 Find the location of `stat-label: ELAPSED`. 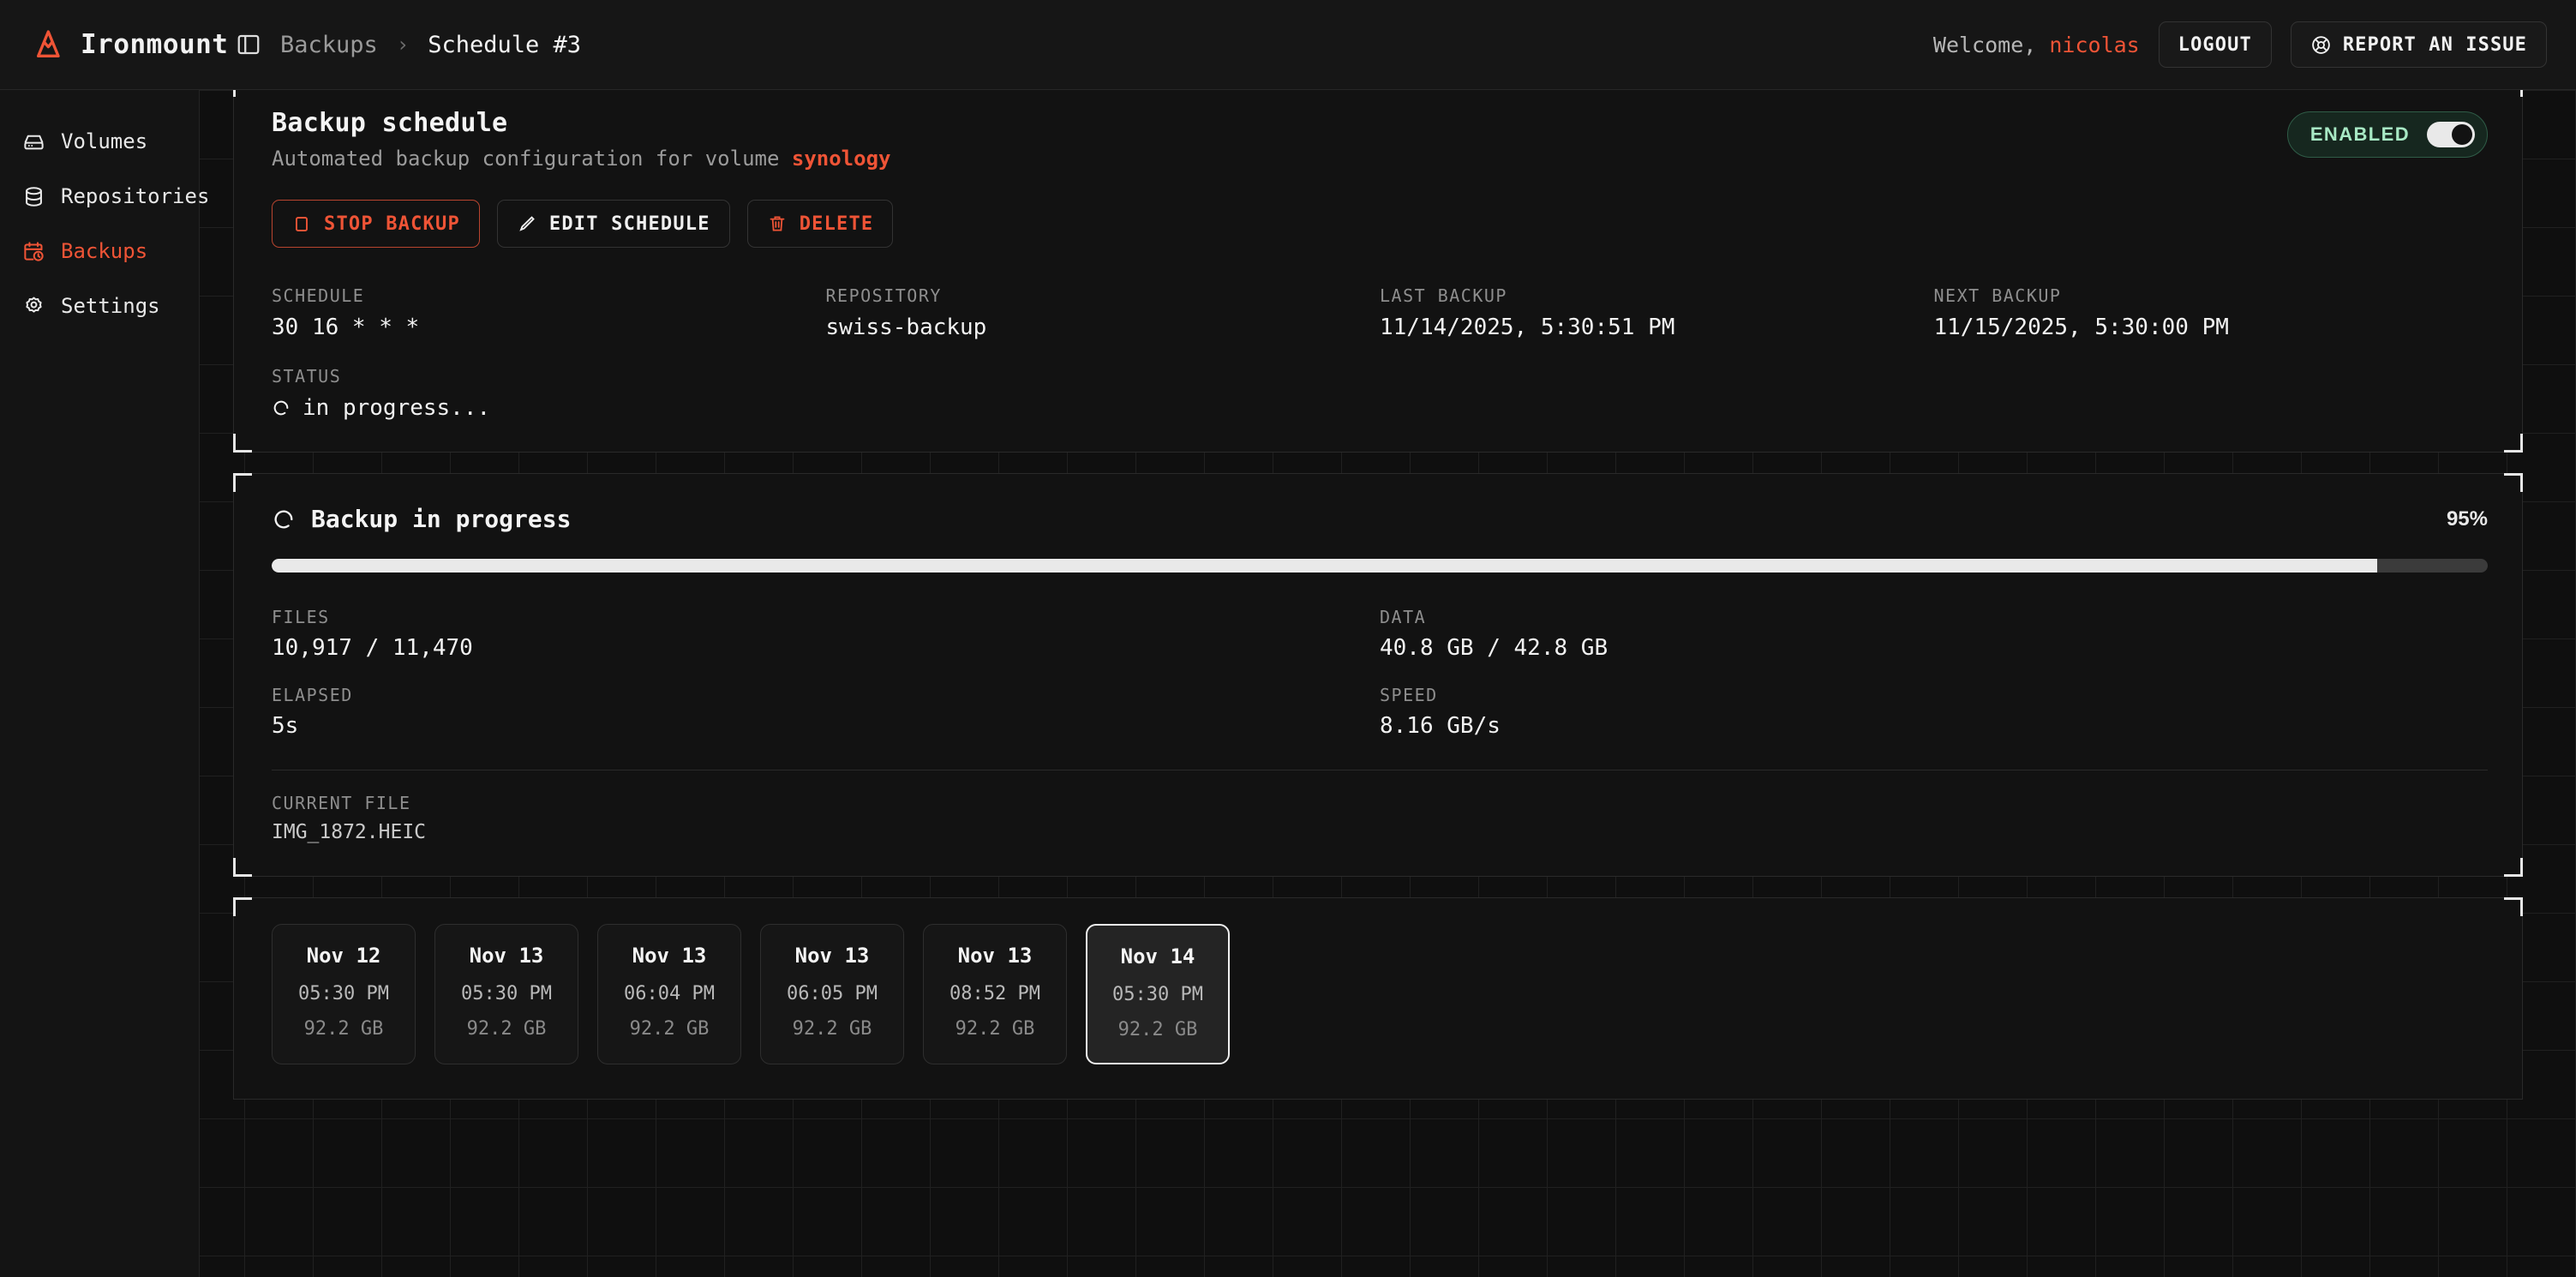

stat-label: ELAPSED is located at coordinates (312, 695).